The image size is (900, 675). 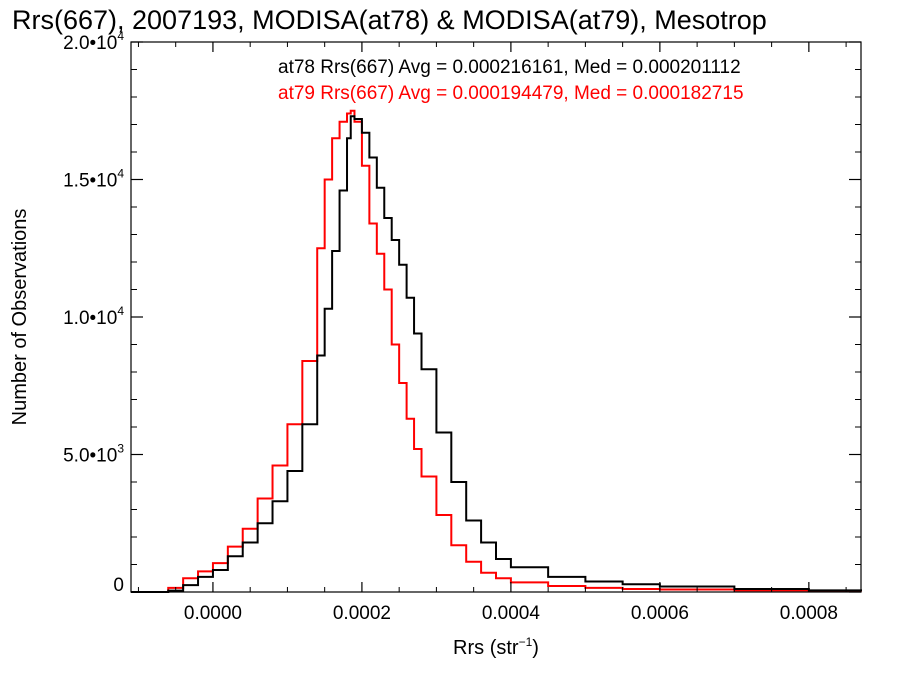 What do you see at coordinates (809, 613) in the screenshot?
I see `x-tick-label: 0.0008` at bounding box center [809, 613].